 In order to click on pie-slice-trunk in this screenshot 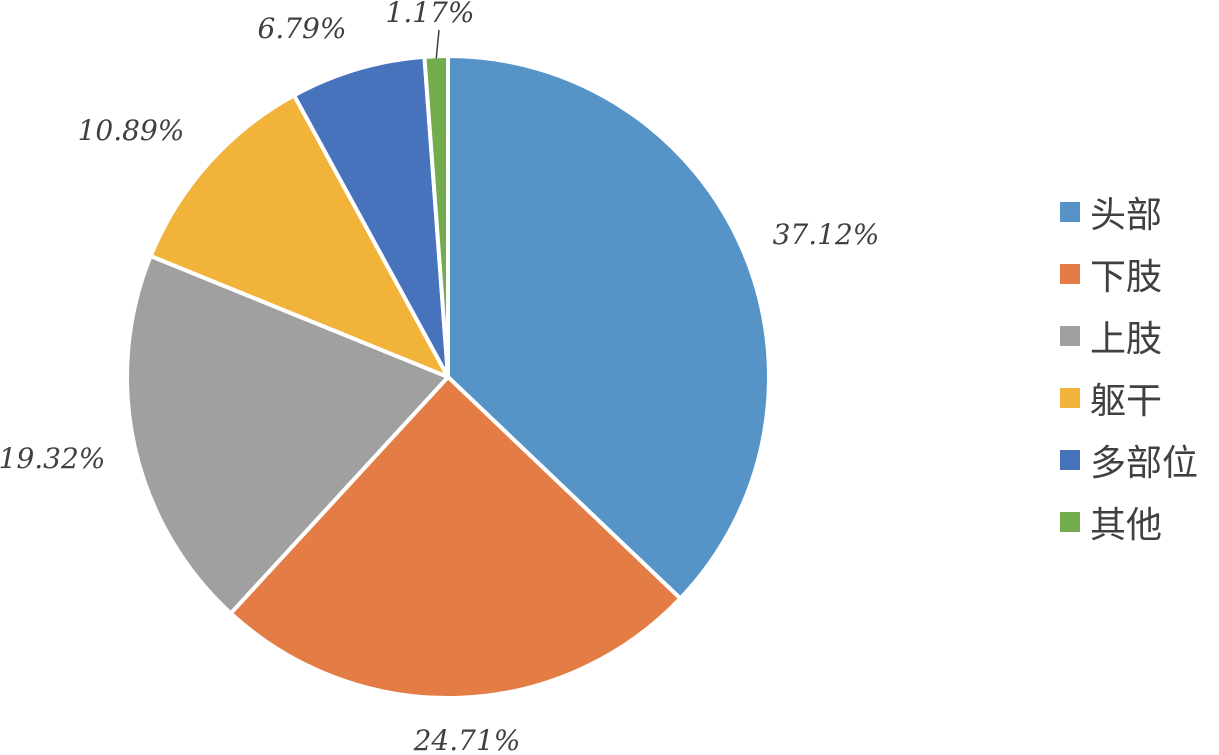, I will do `click(299, 236)`.